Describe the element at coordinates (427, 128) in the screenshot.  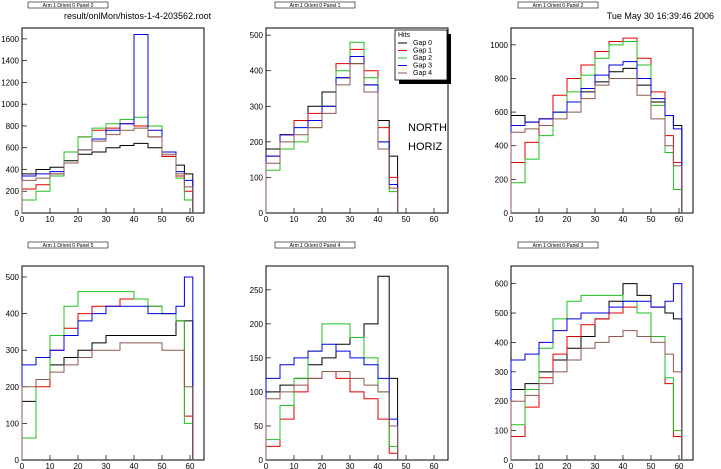
I see `annotation-north: NORTH` at that location.